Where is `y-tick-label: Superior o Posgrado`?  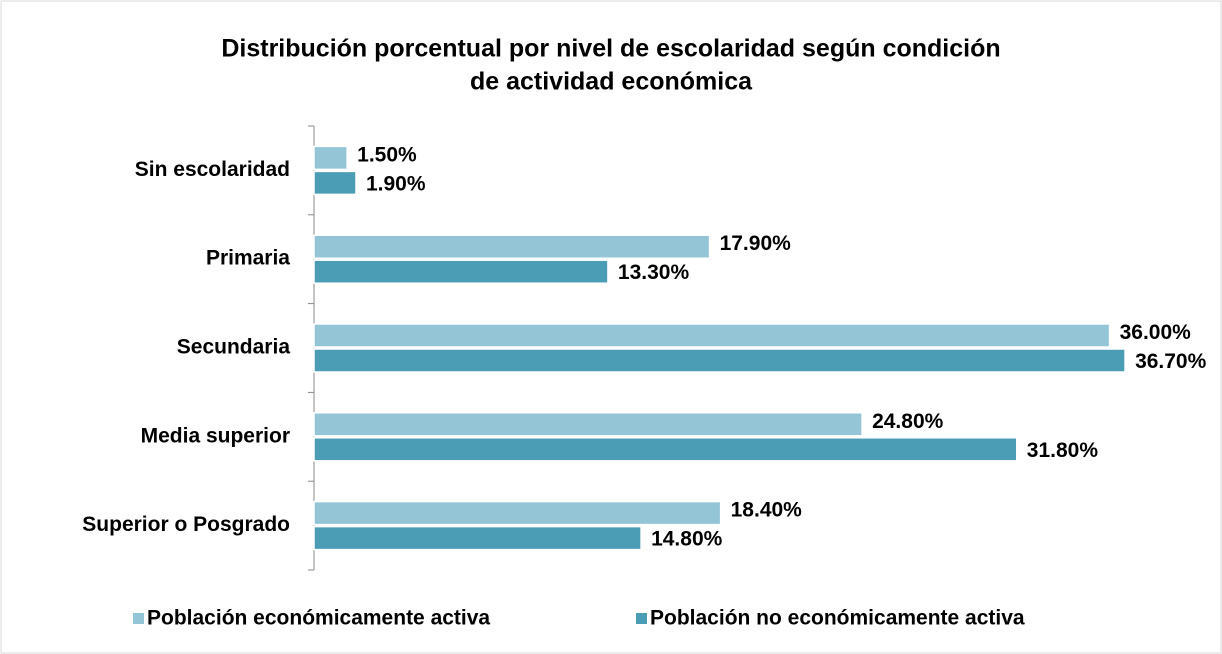
y-tick-label: Superior o Posgrado is located at coordinates (186, 524).